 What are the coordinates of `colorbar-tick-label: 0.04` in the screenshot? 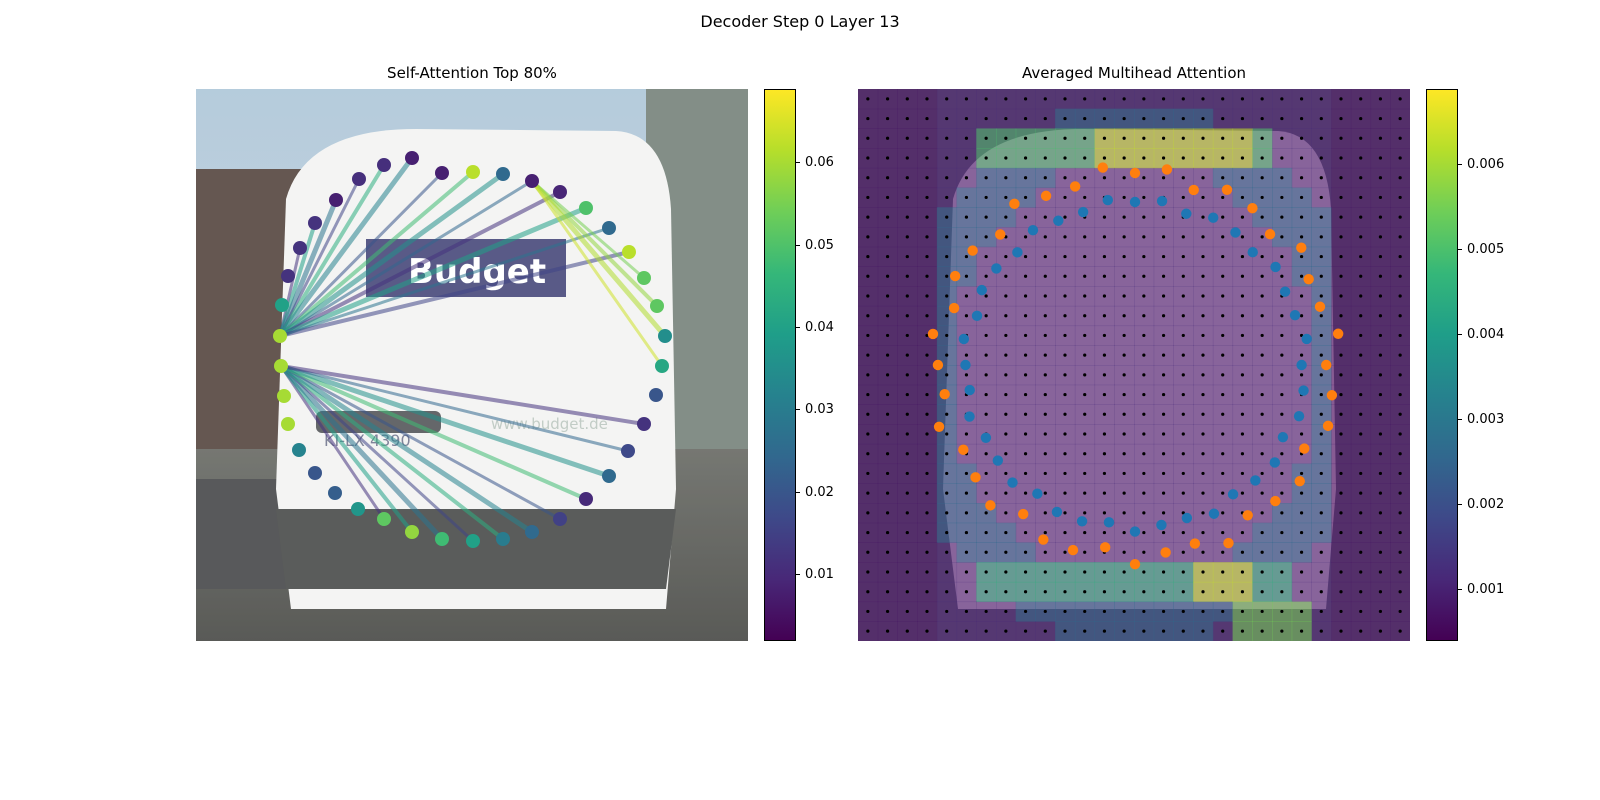 It's located at (815, 327).